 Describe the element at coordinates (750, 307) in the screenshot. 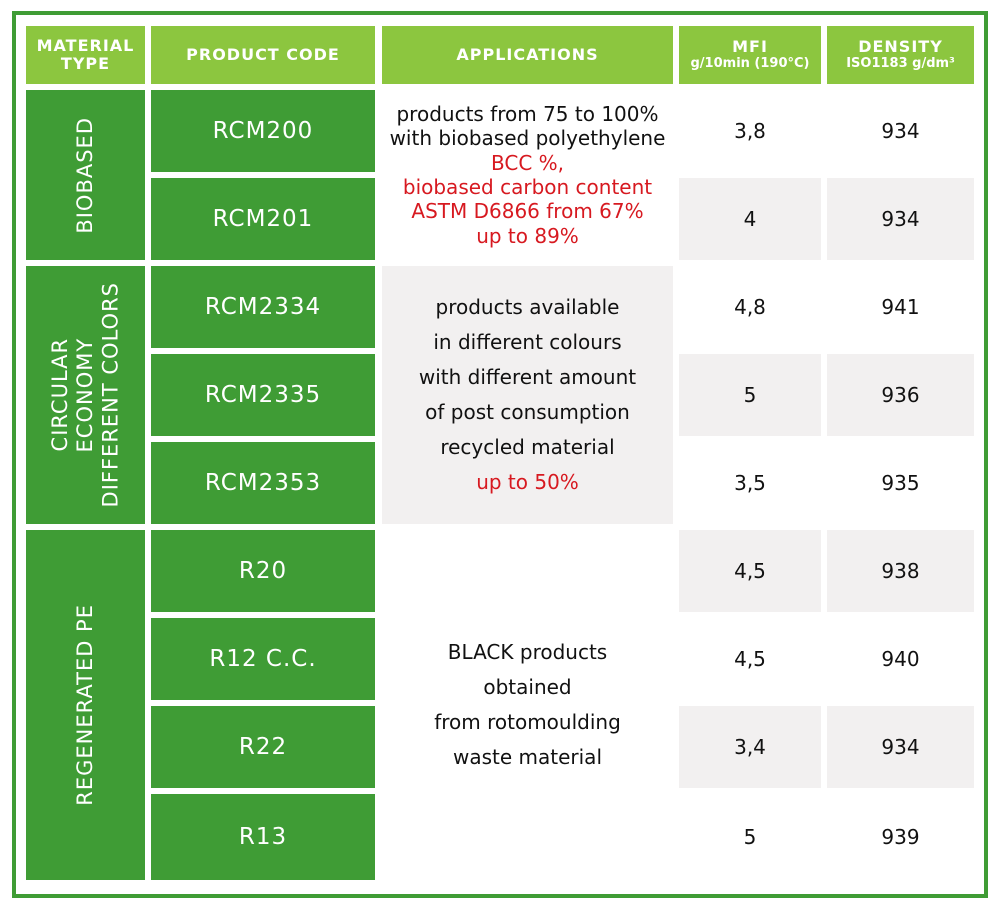

I see `mfi-cell: 4,8` at that location.